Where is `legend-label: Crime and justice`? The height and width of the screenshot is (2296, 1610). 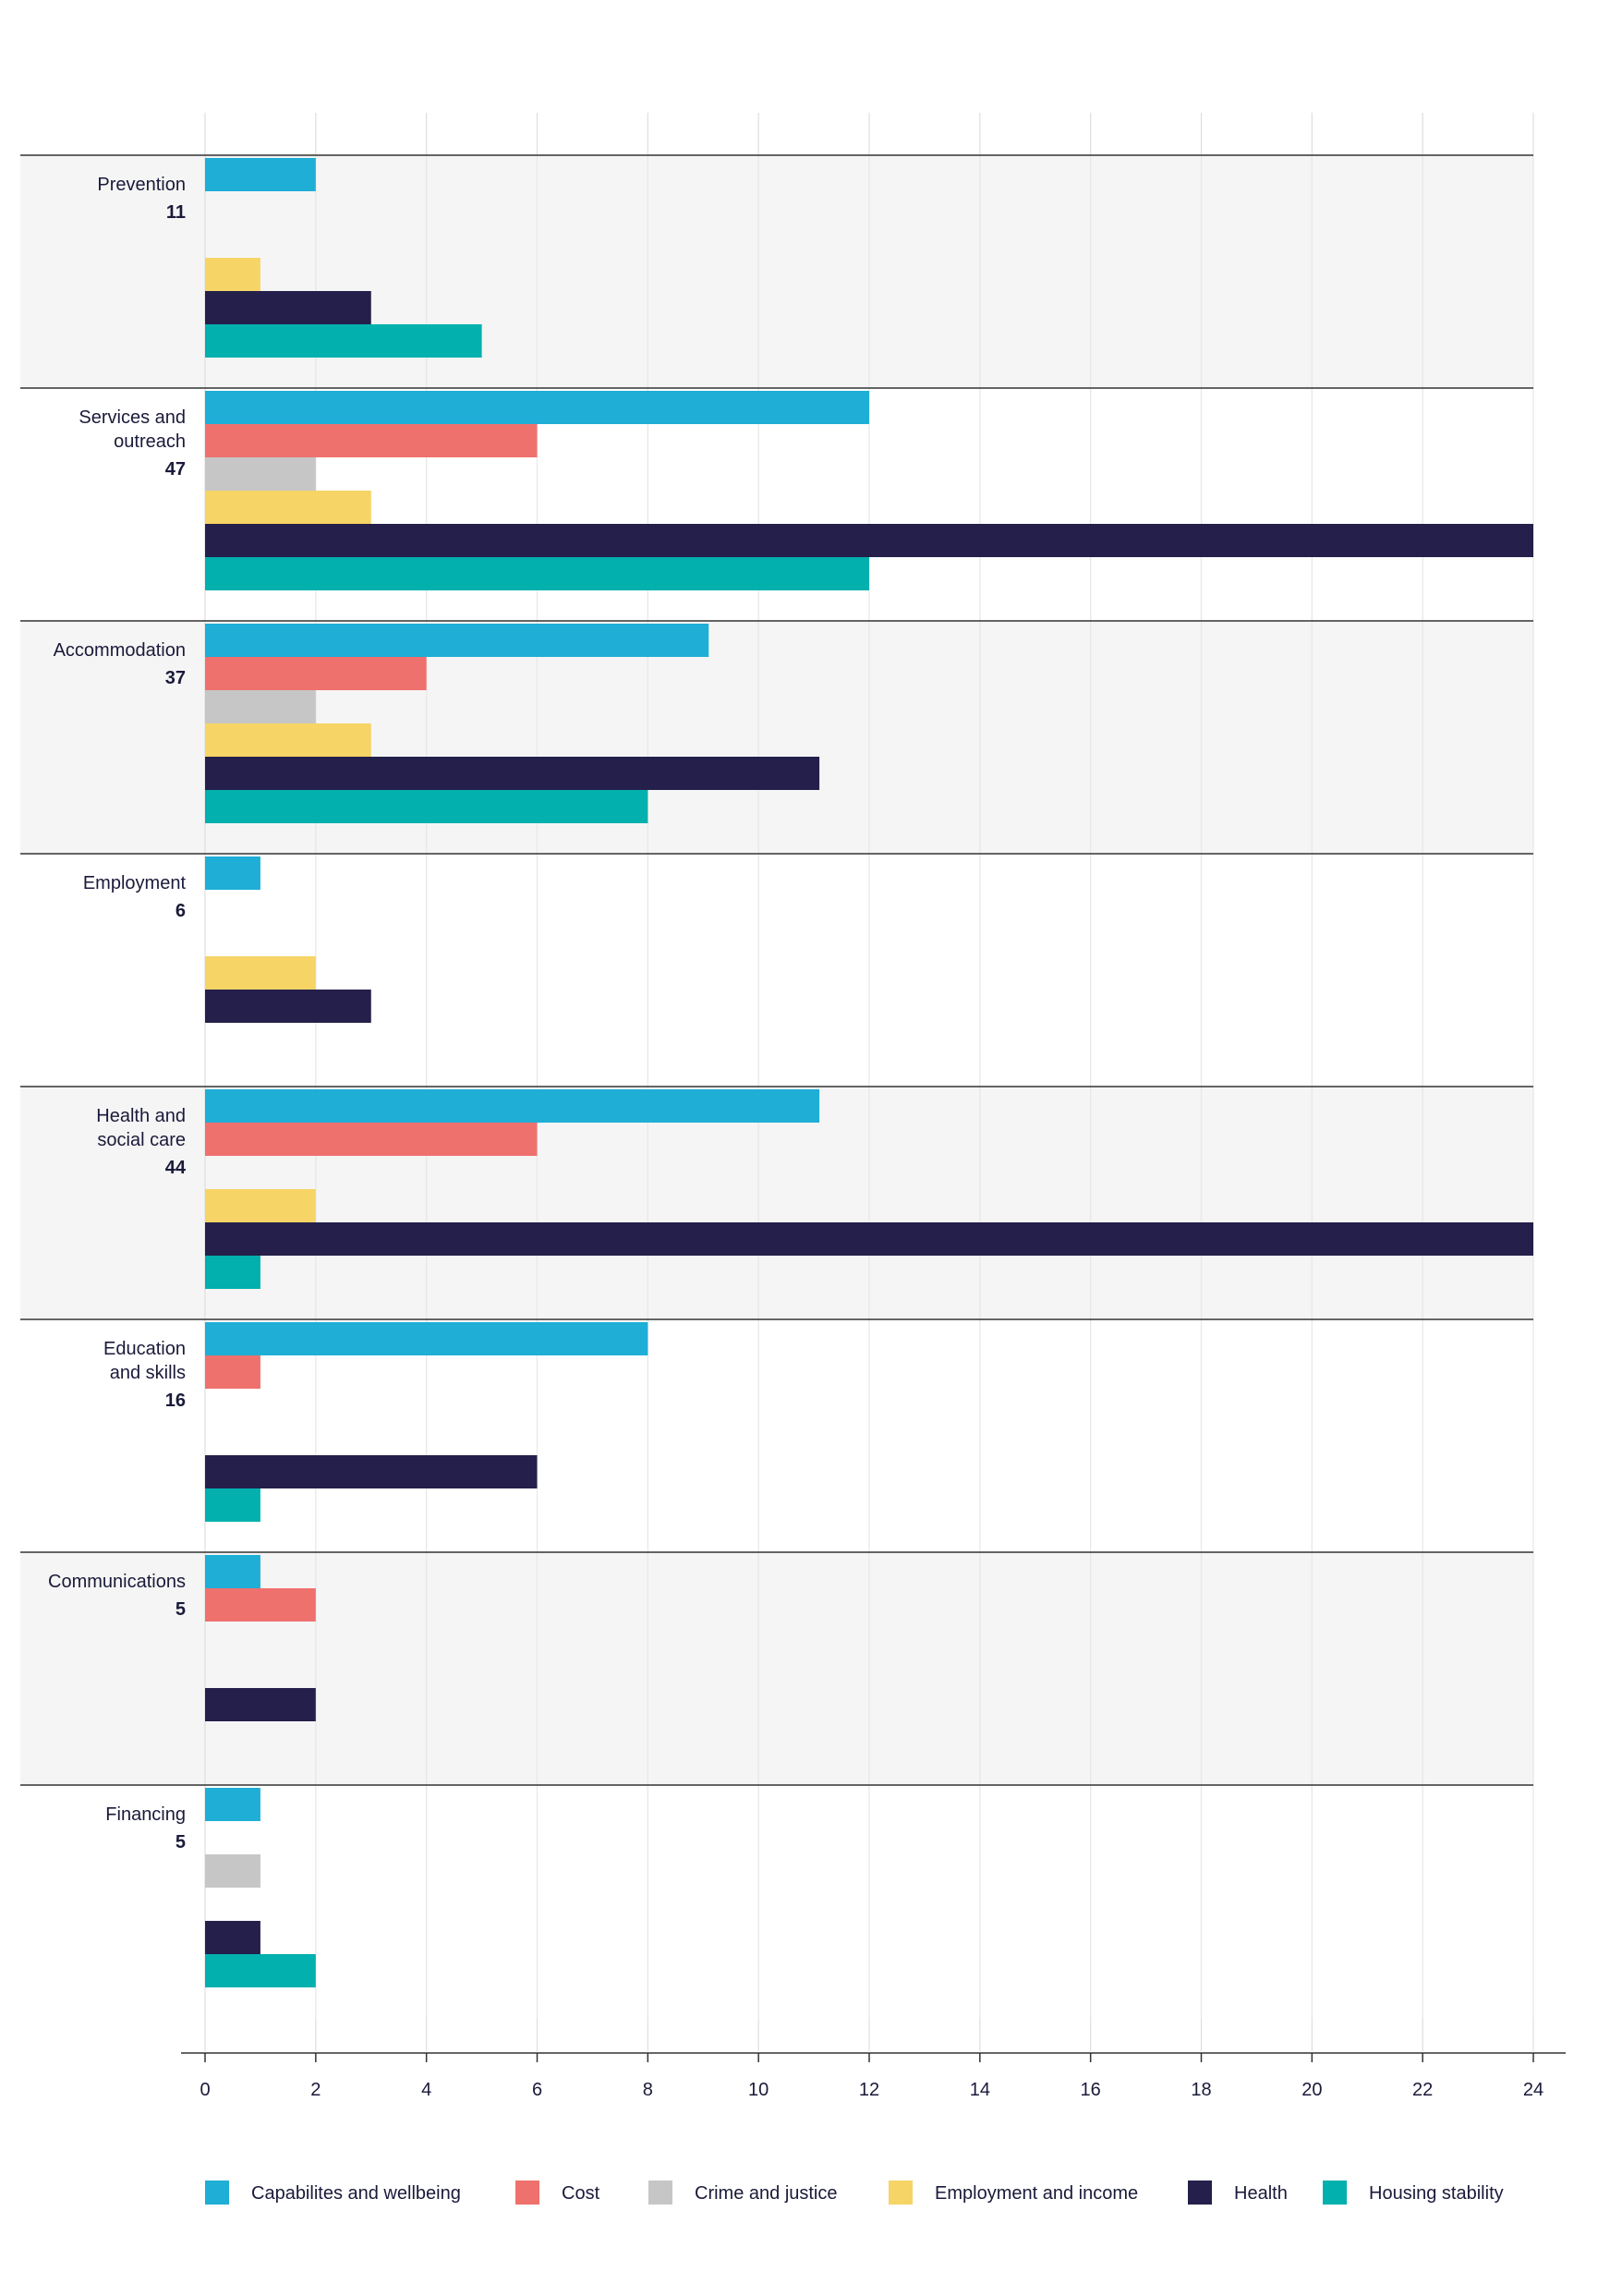 legend-label: Crime and justice is located at coordinates (766, 2193).